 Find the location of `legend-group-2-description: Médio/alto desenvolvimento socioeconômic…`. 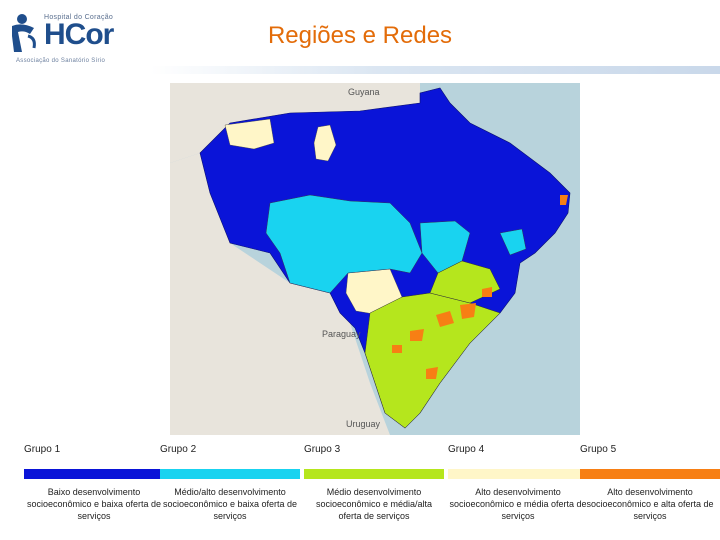

legend-group-2-description: Médio/alto desenvolvimento socioeconômic… is located at coordinates (230, 504).